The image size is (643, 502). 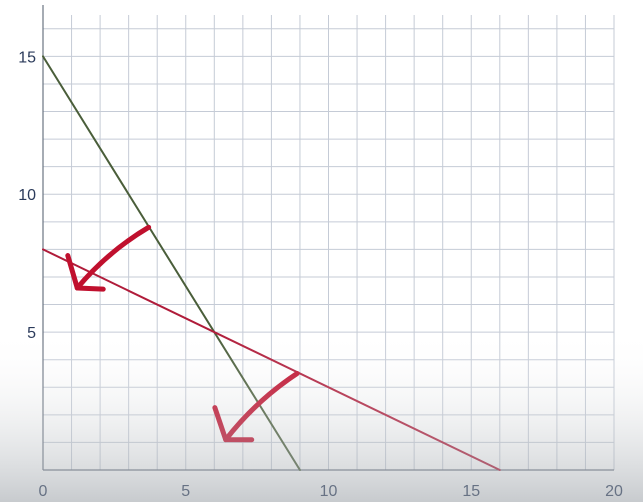 What do you see at coordinates (27, 195) in the screenshot?
I see `y-tick-label: 10` at bounding box center [27, 195].